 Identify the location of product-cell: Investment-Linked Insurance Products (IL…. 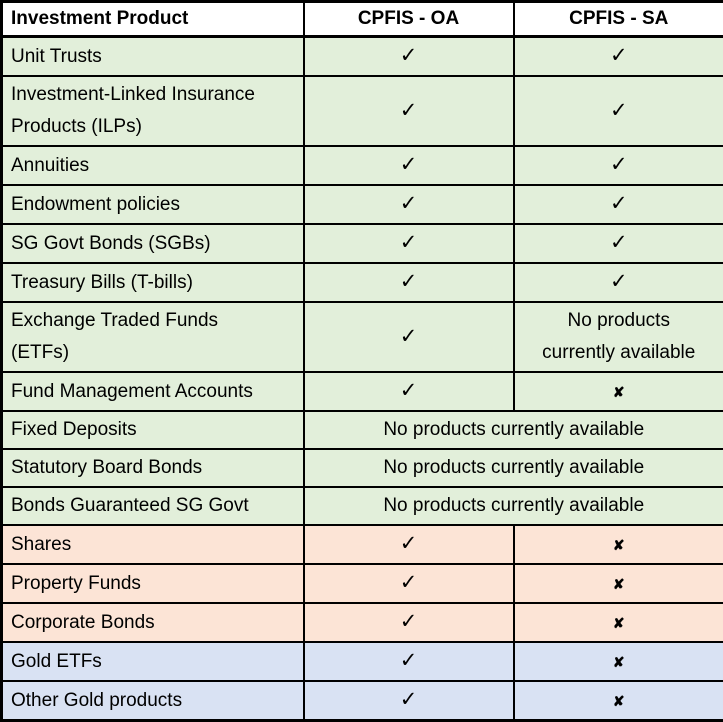
(153, 111).